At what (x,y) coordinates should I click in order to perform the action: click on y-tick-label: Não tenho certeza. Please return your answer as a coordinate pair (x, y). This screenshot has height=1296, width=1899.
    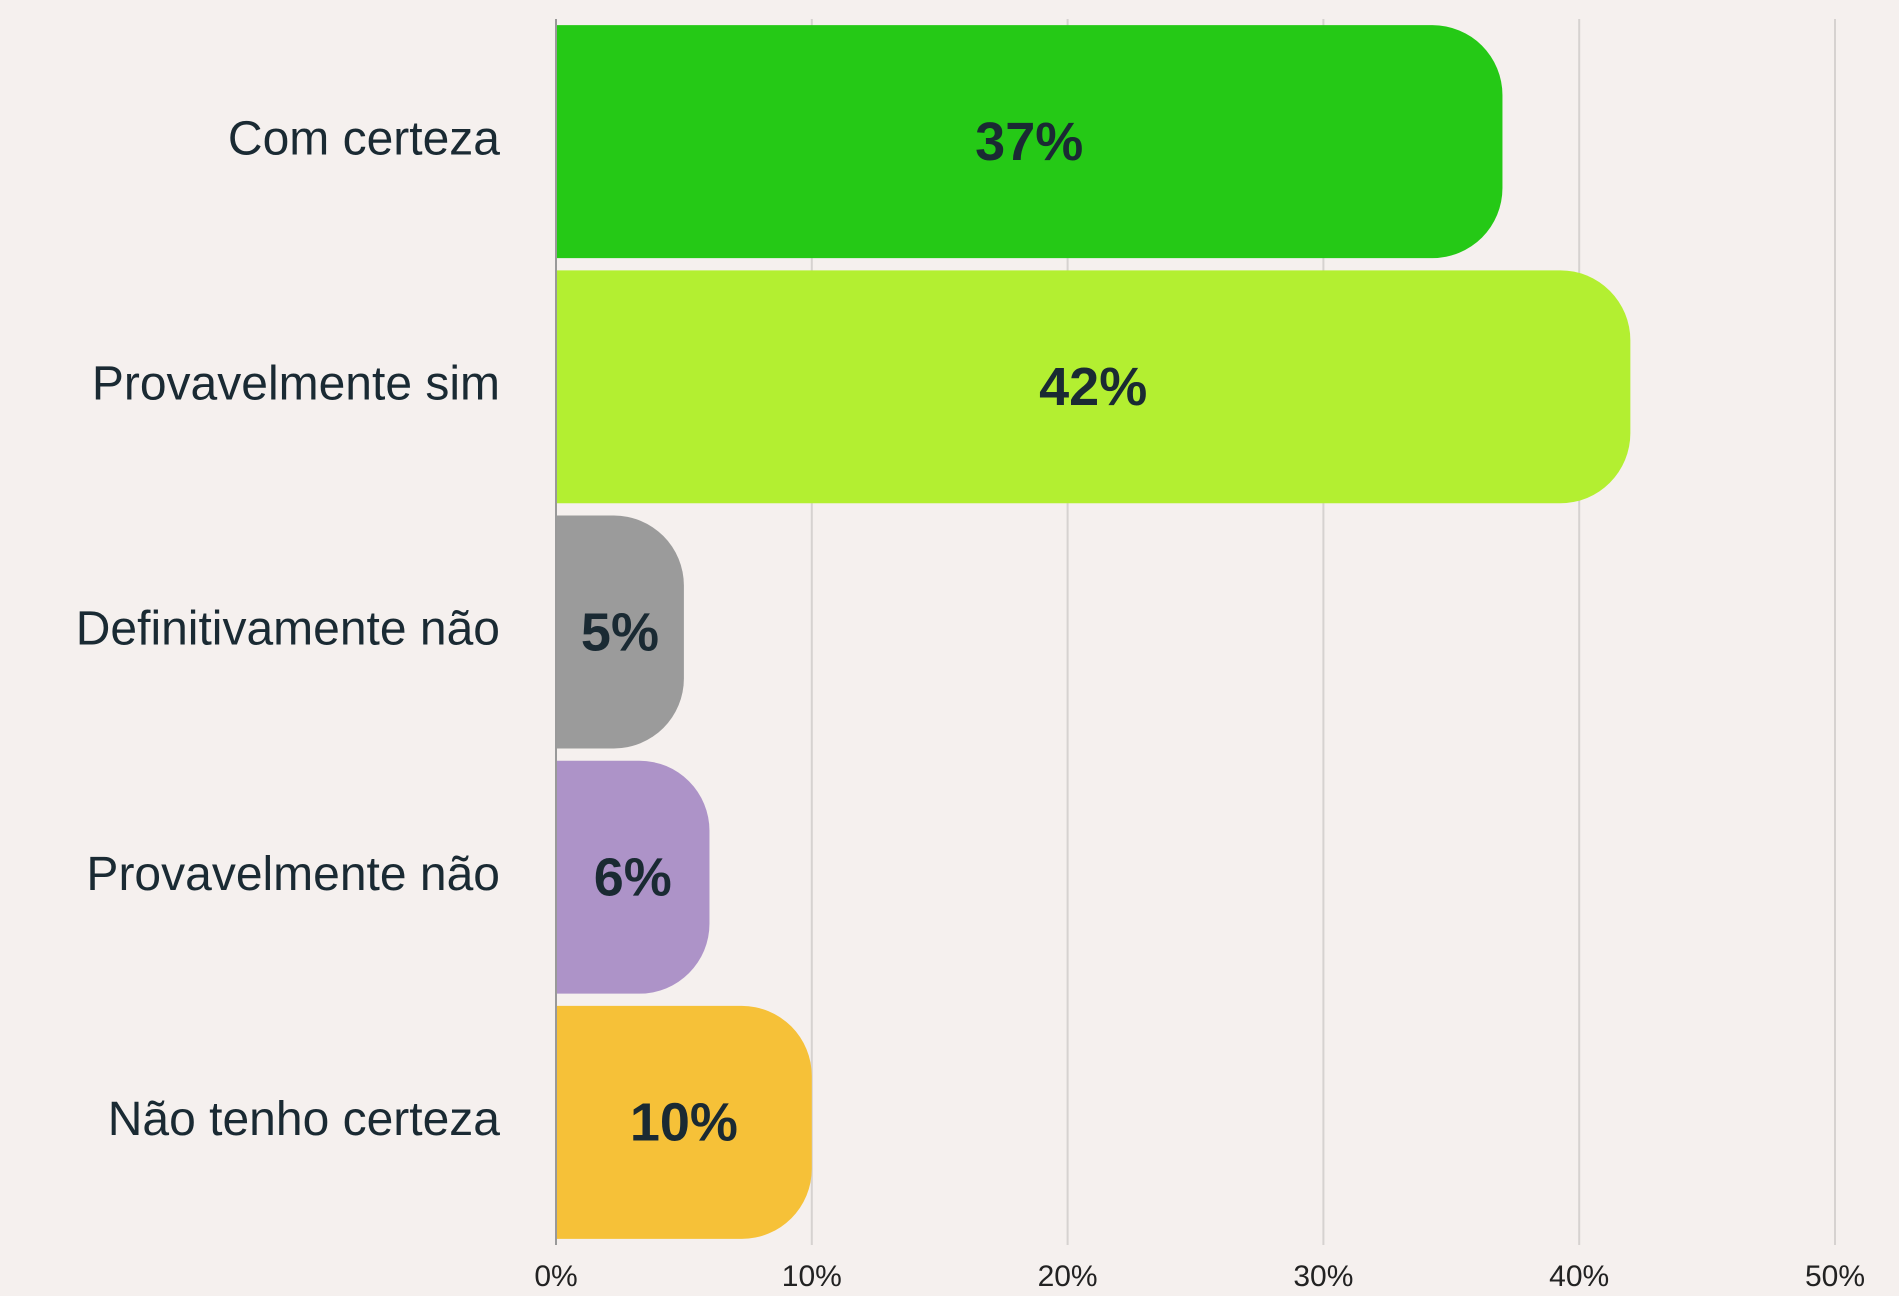
    Looking at the image, I should click on (304, 1119).